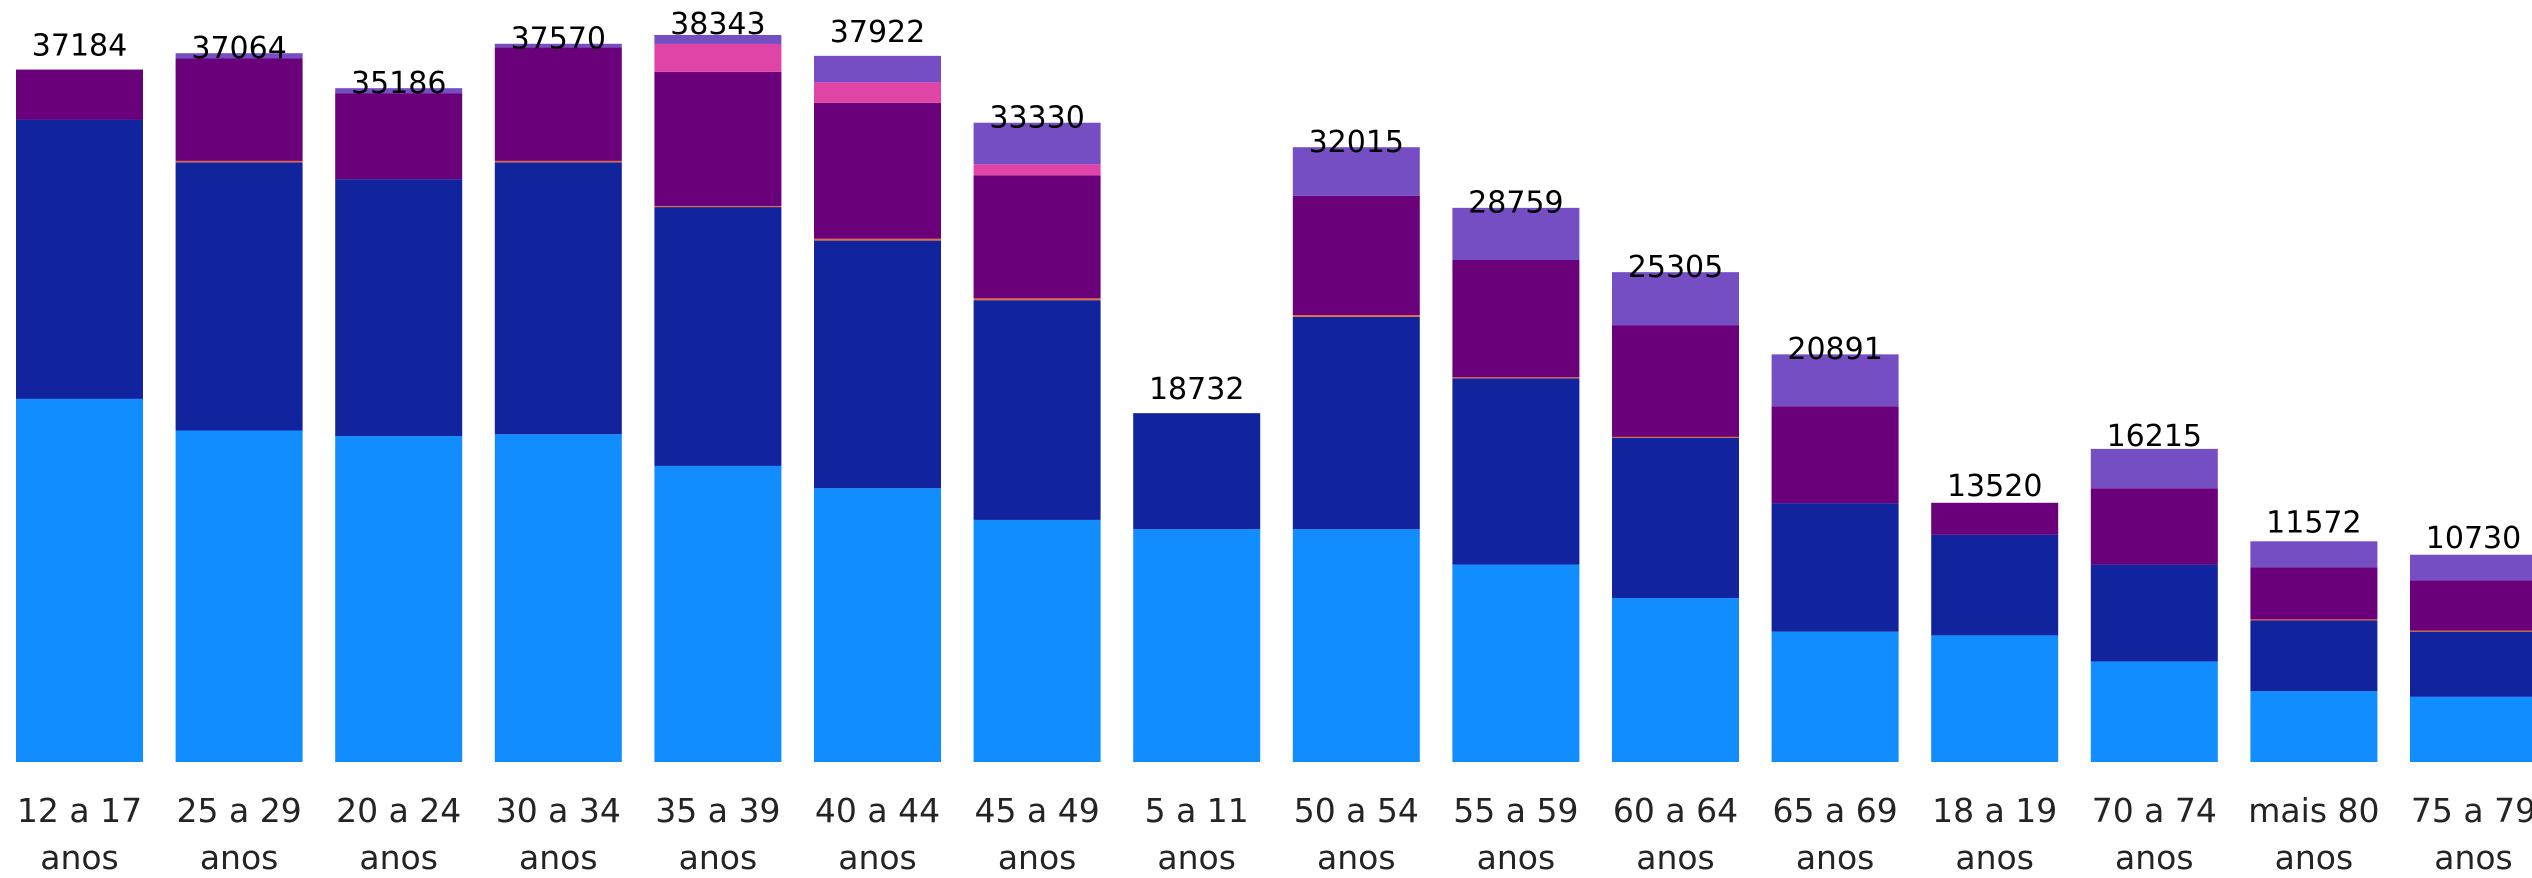 The image size is (2532, 878). I want to click on total-data-label: 33330, so click(1036, 117).